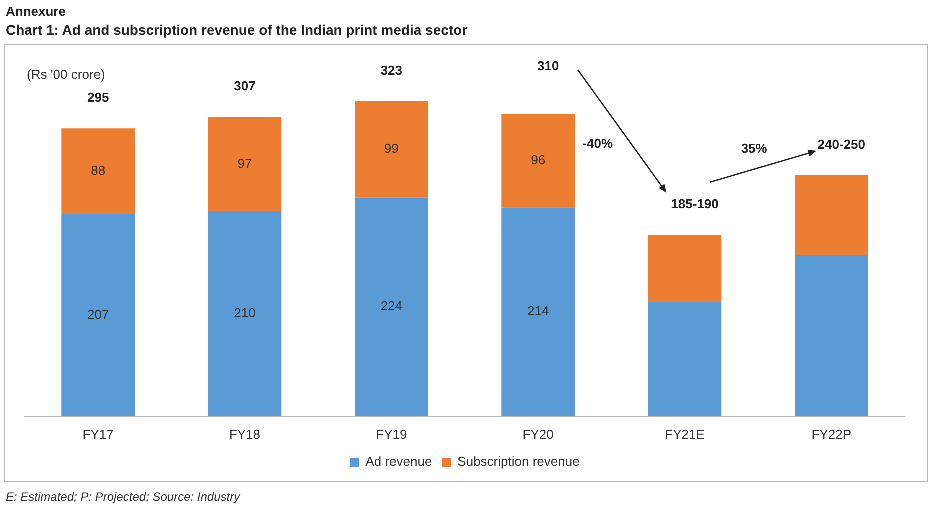 The image size is (932, 514). What do you see at coordinates (66, 74) in the screenshot?
I see `text: (Rs '00 crore)` at bounding box center [66, 74].